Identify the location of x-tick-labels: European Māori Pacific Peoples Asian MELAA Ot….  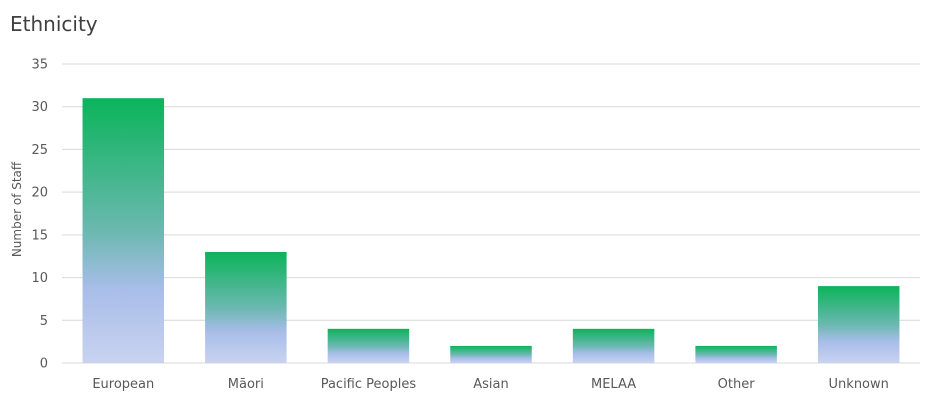
(490, 384).